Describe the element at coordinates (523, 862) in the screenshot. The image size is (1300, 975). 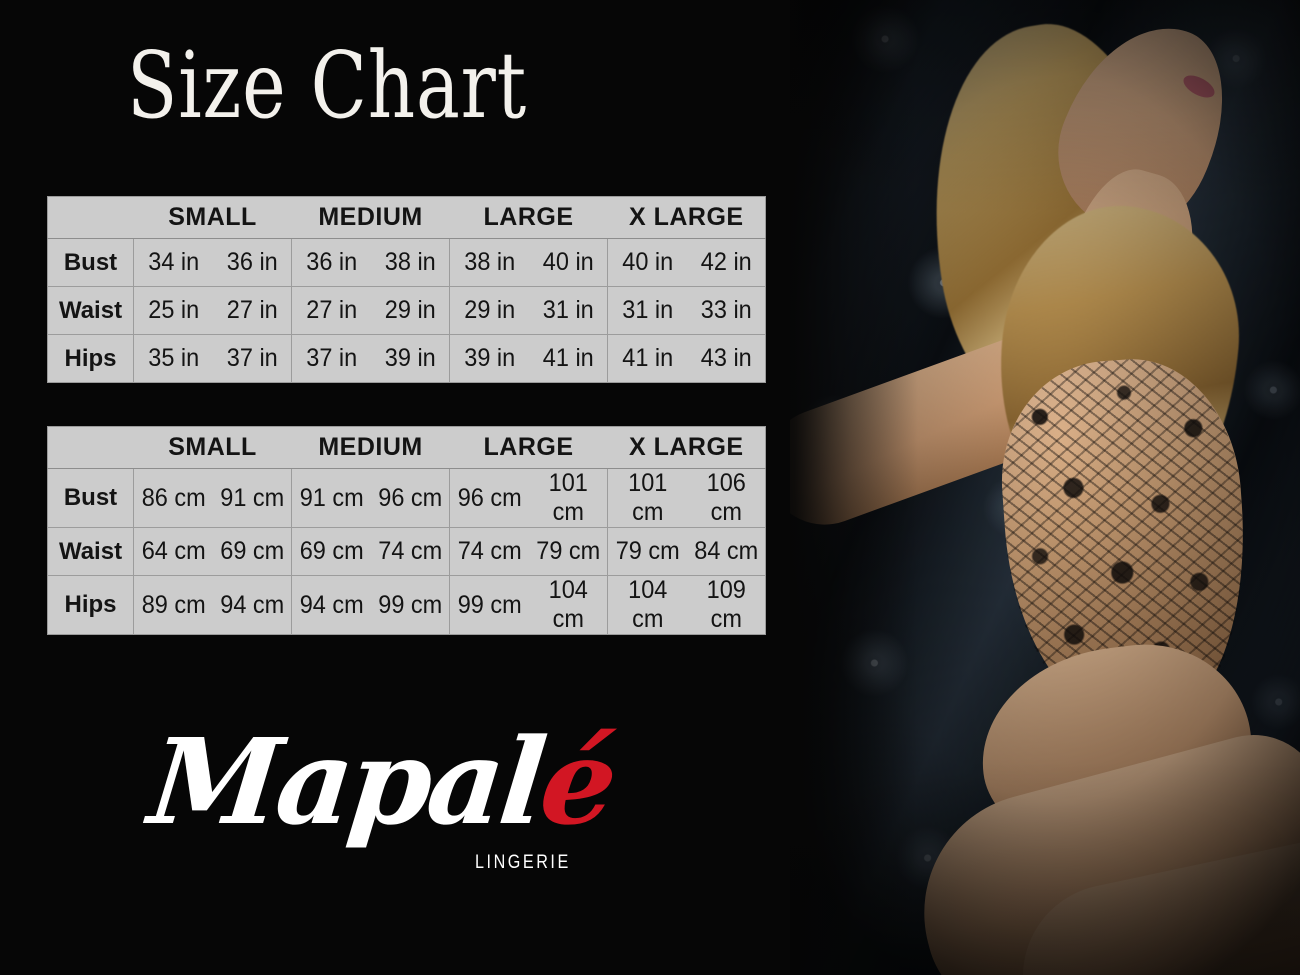
I see `brand-tagline: LINGERIE` at that location.